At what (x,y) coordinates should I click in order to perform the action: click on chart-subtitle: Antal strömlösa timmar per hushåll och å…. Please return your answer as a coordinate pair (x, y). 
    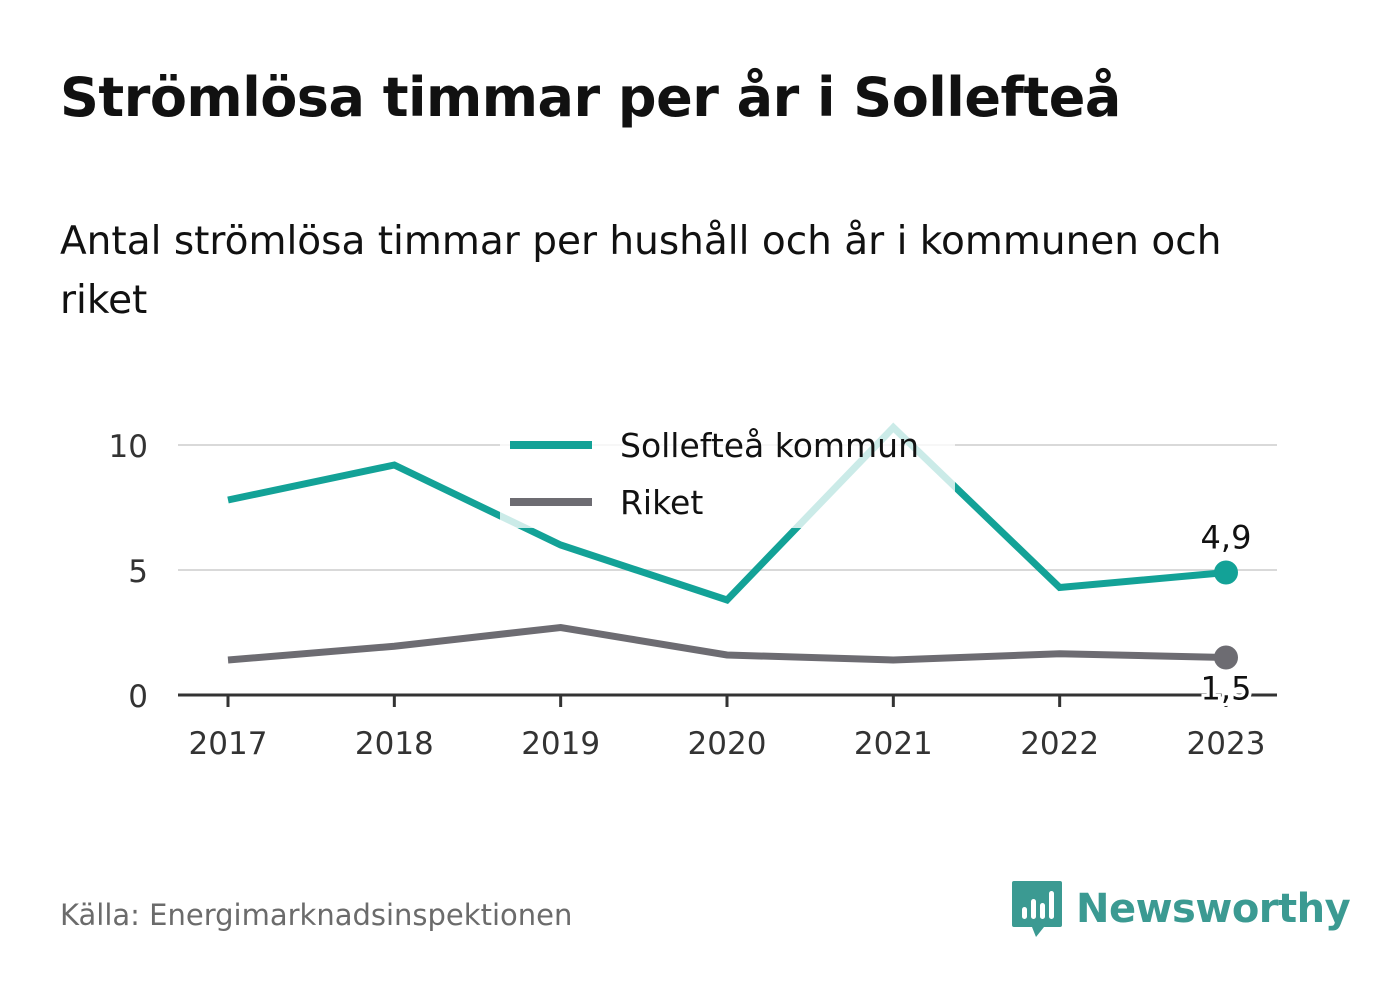
    Looking at the image, I should click on (641, 271).